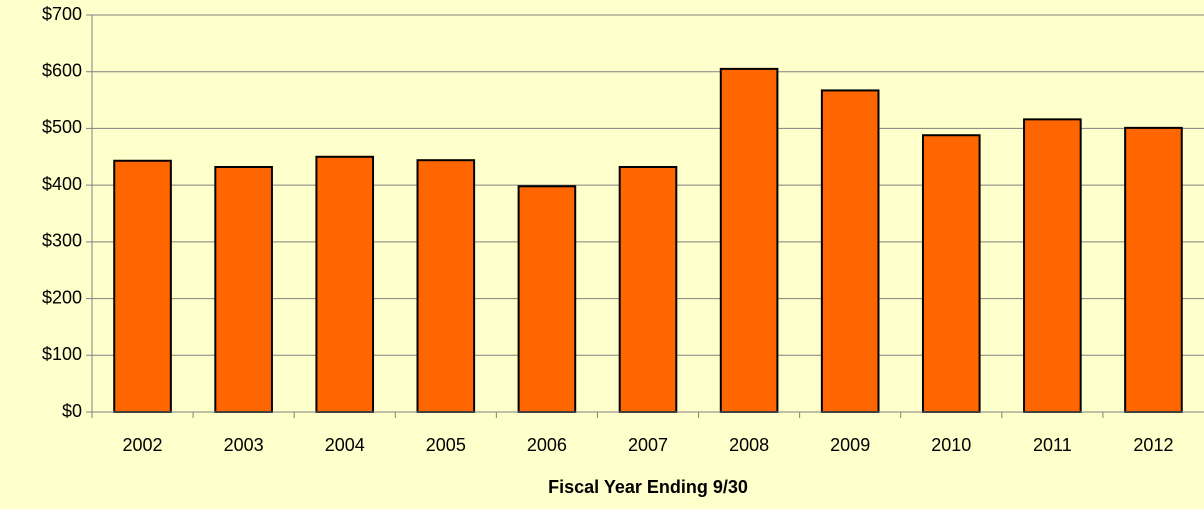  What do you see at coordinates (547, 445) in the screenshot?
I see `x-tick-label: 2006` at bounding box center [547, 445].